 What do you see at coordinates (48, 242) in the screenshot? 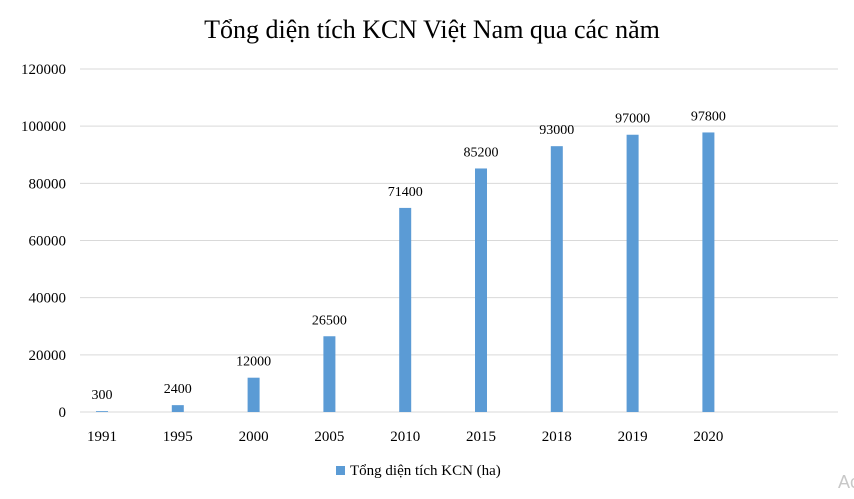
I see `y-tick-label: 60000` at bounding box center [48, 242].